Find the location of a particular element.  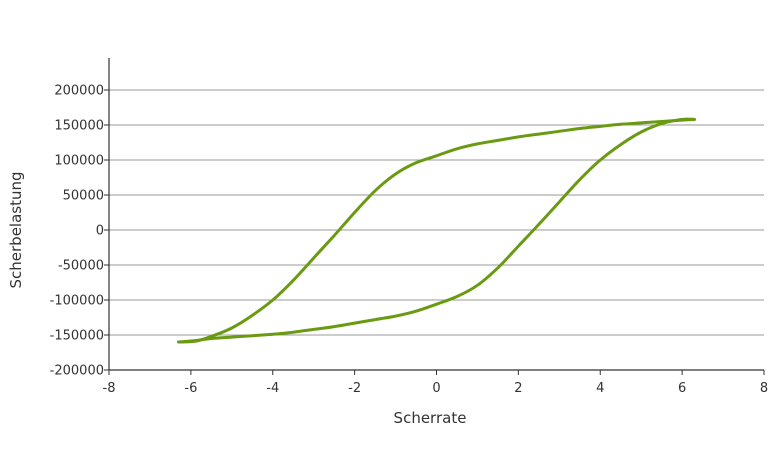

x-tick-label-1: -6 is located at coordinates (190, 388).